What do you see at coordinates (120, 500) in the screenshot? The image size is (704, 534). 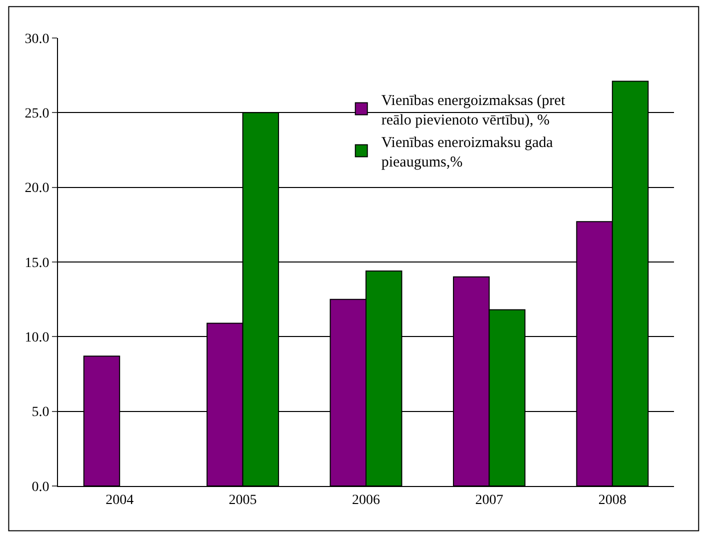 I see `x-tick-label: 2004` at bounding box center [120, 500].